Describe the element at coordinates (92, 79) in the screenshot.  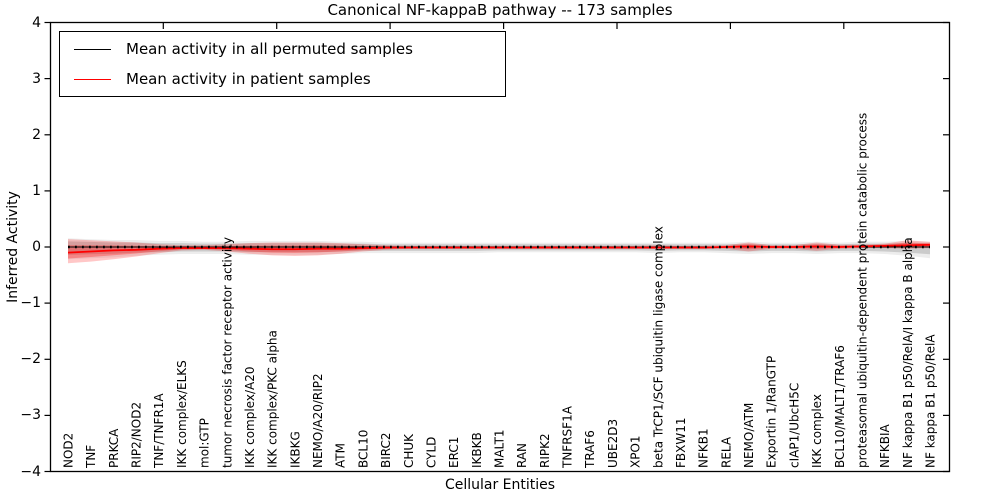
I see `patient-line-swatch` at that location.